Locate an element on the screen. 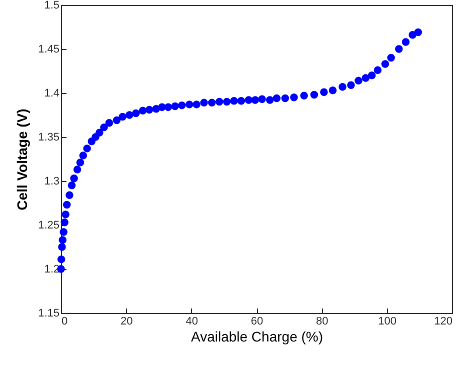 The image size is (474, 368). x-axis-title: Available Charge (%) is located at coordinates (257, 336).